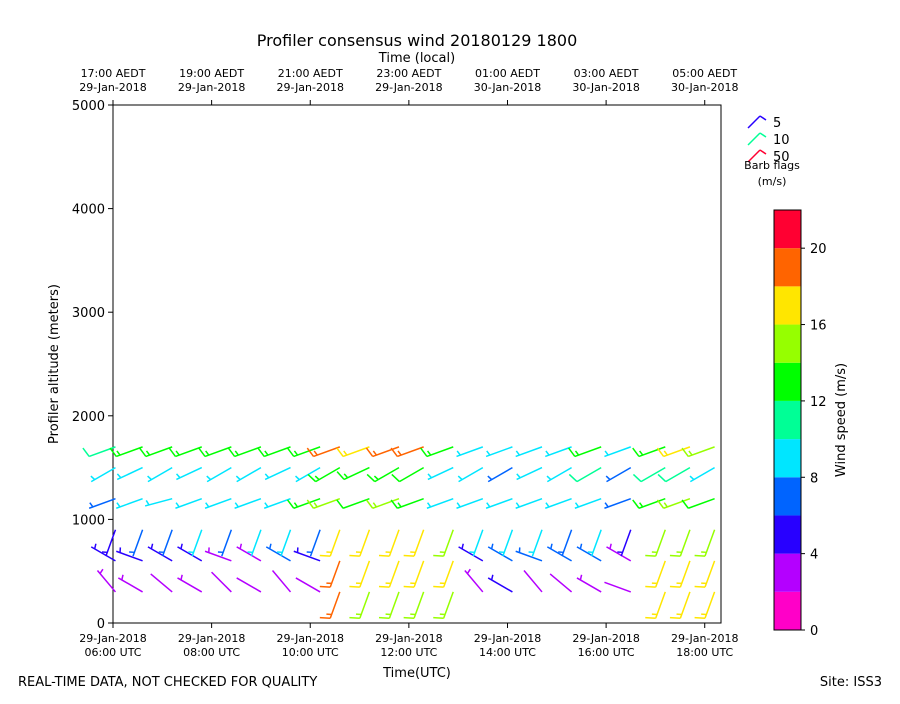 Image resolution: width=900 pixels, height=704 pixels. Describe the element at coordinates (818, 326) in the screenshot. I see `colorbar-tick-label: 16` at that location.